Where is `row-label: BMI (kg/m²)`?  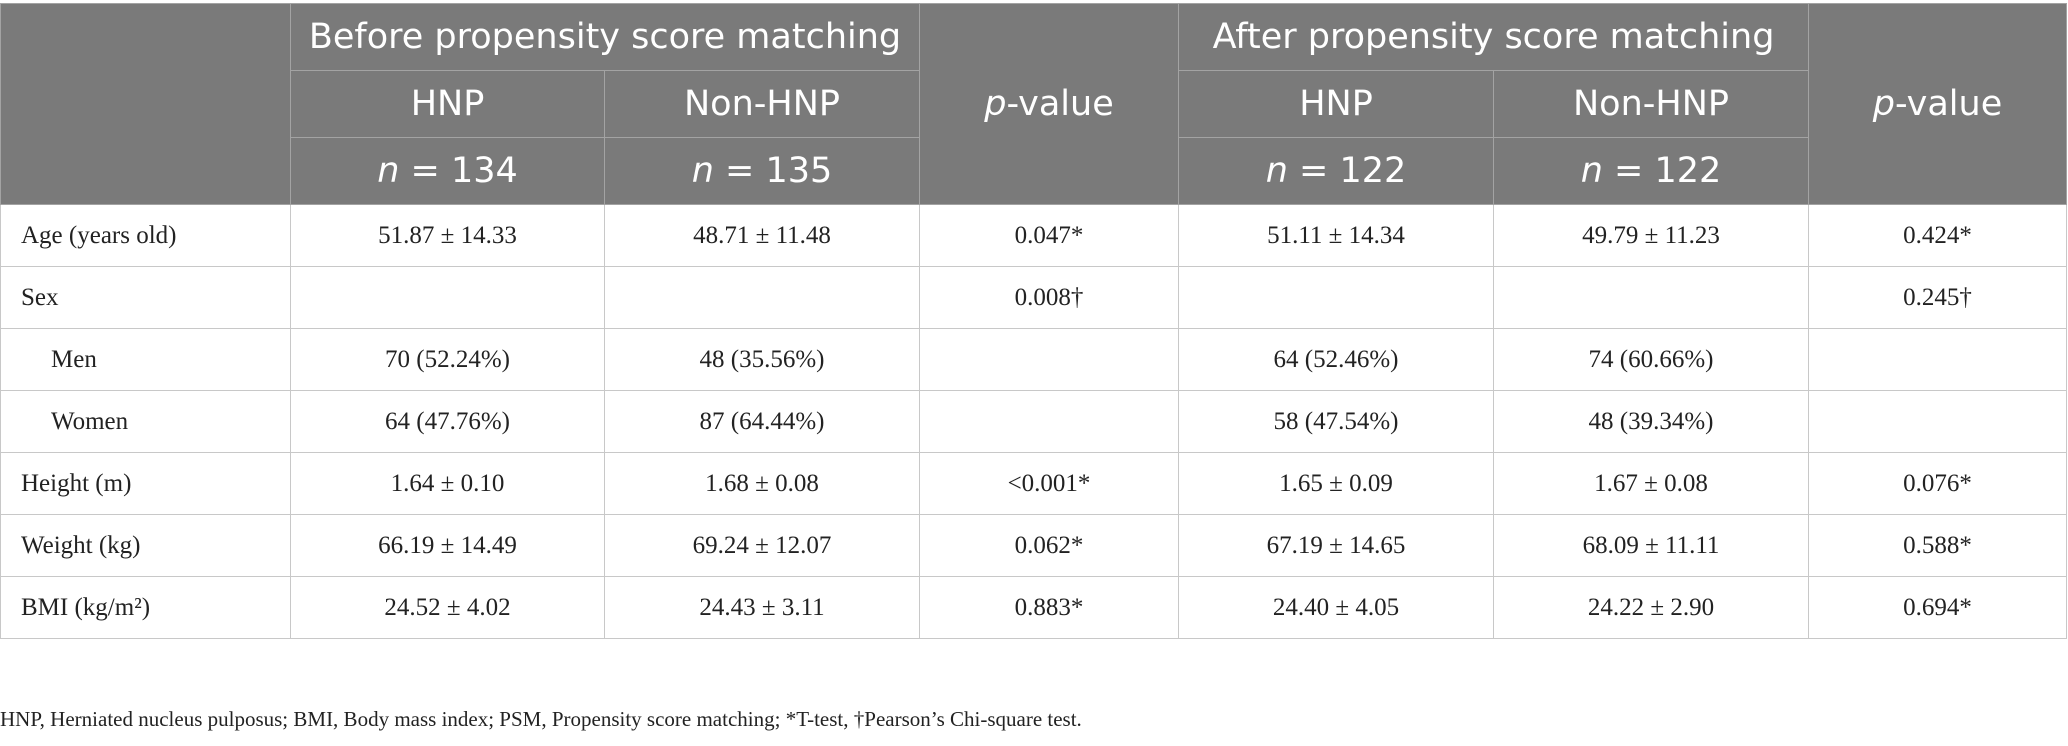 row-label: BMI (kg/m²) is located at coordinates (145, 607).